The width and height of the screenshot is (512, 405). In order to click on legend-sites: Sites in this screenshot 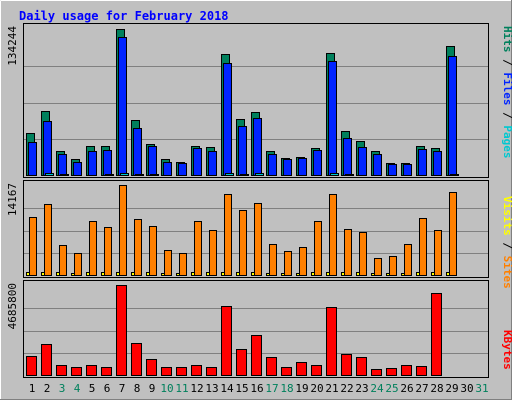, I will do `click(506, 272)`.